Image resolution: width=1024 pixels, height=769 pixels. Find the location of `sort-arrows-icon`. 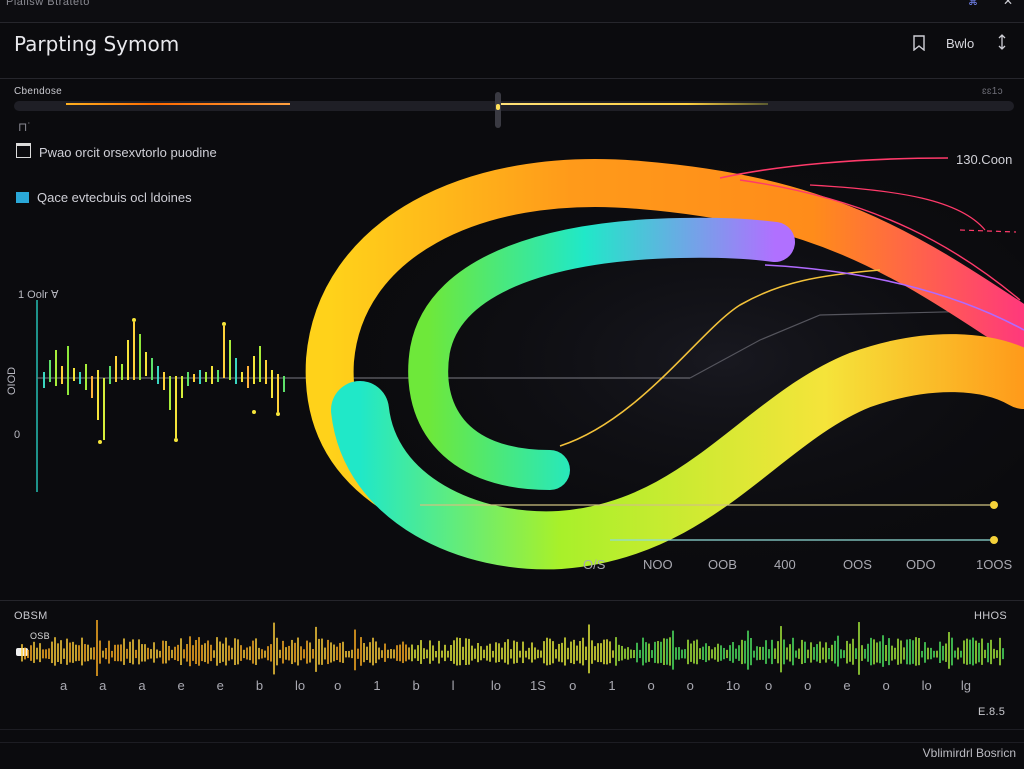

sort-arrows-icon is located at coordinates (1002, 43).